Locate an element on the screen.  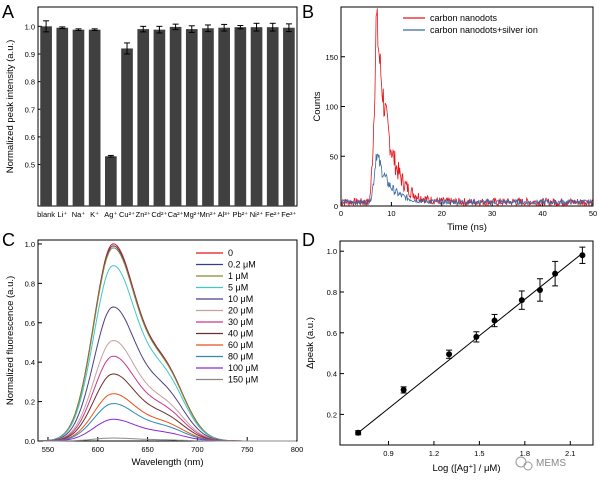
panel-d-ytick-label: 0.2 is located at coordinates (332, 414).